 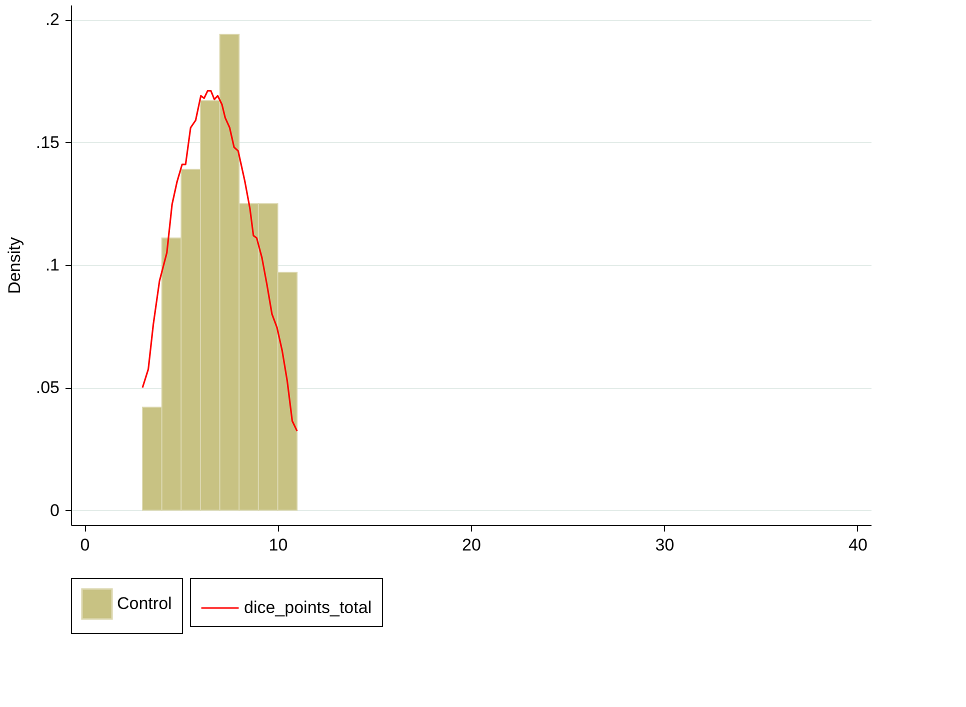 What do you see at coordinates (48, 388) in the screenshot?
I see `y-tick-label: .05` at bounding box center [48, 388].